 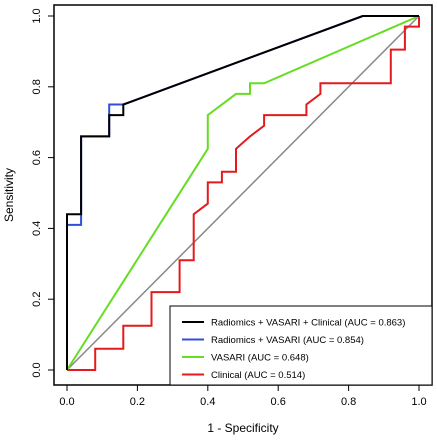 I want to click on y-tick-label: 1.0, so click(x=37, y=15).